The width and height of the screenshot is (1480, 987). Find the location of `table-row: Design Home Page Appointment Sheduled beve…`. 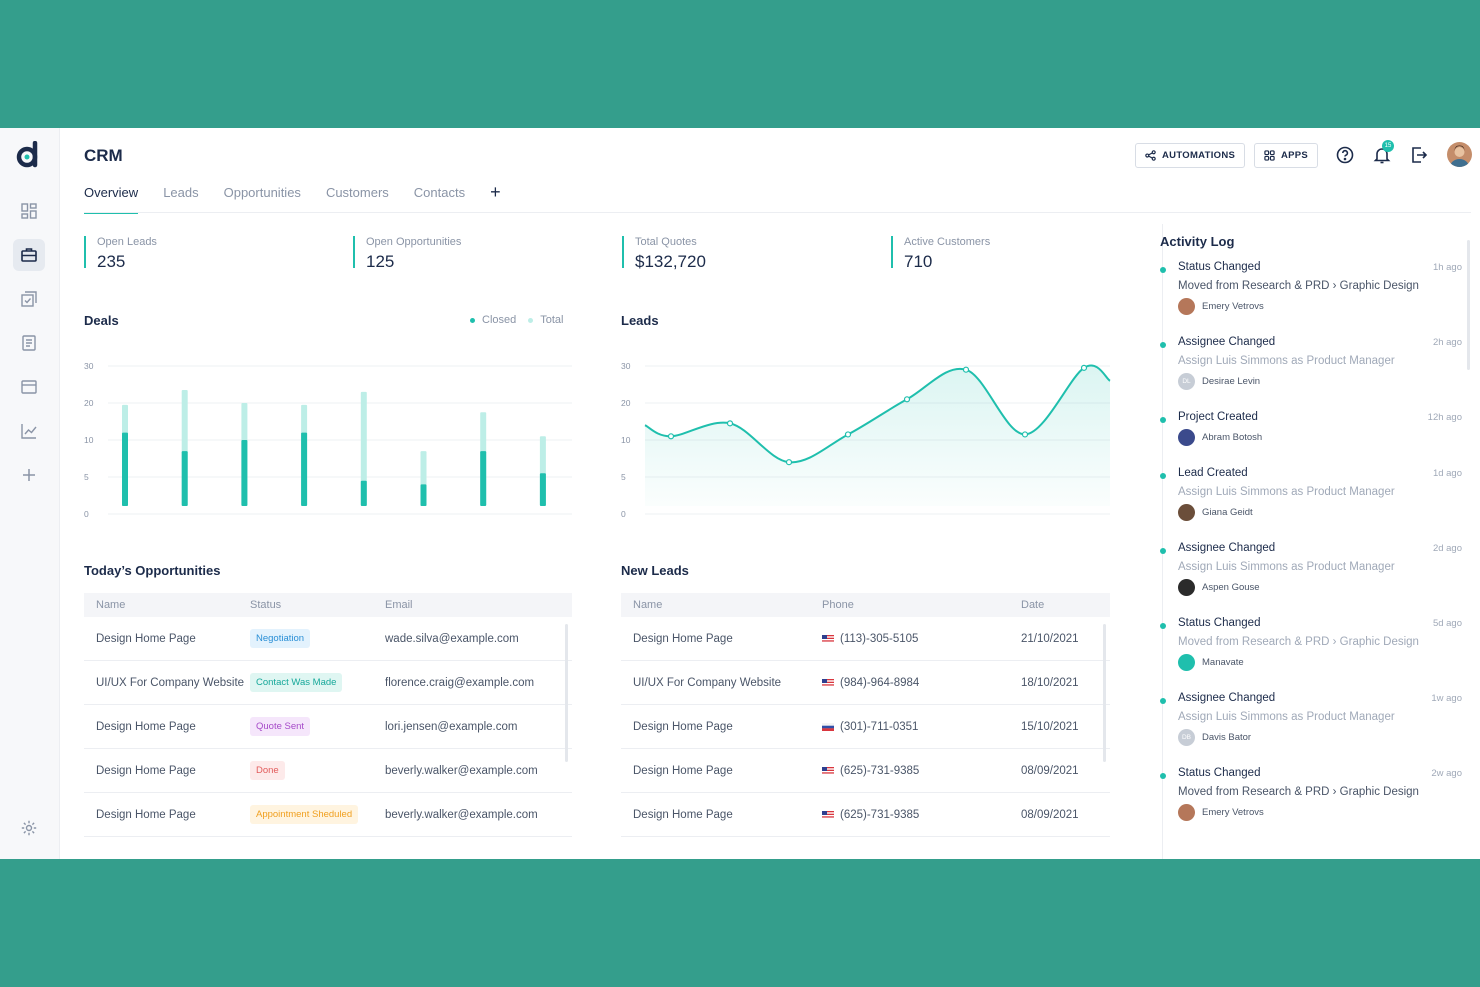

table-row: Design Home Page Appointment Sheduled beve… is located at coordinates (328, 815).